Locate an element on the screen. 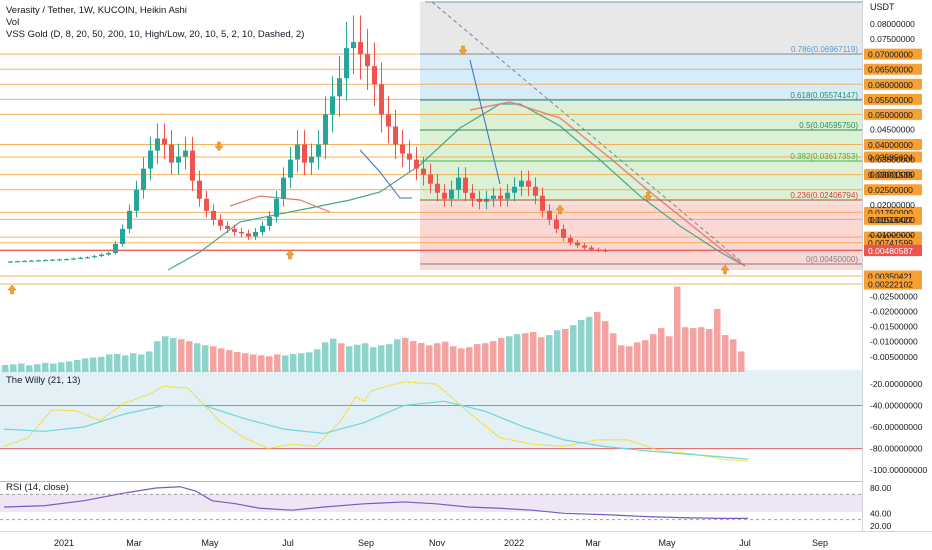 This screenshot has height=550, width=932. rsi-series-line is located at coordinates (375, 503).